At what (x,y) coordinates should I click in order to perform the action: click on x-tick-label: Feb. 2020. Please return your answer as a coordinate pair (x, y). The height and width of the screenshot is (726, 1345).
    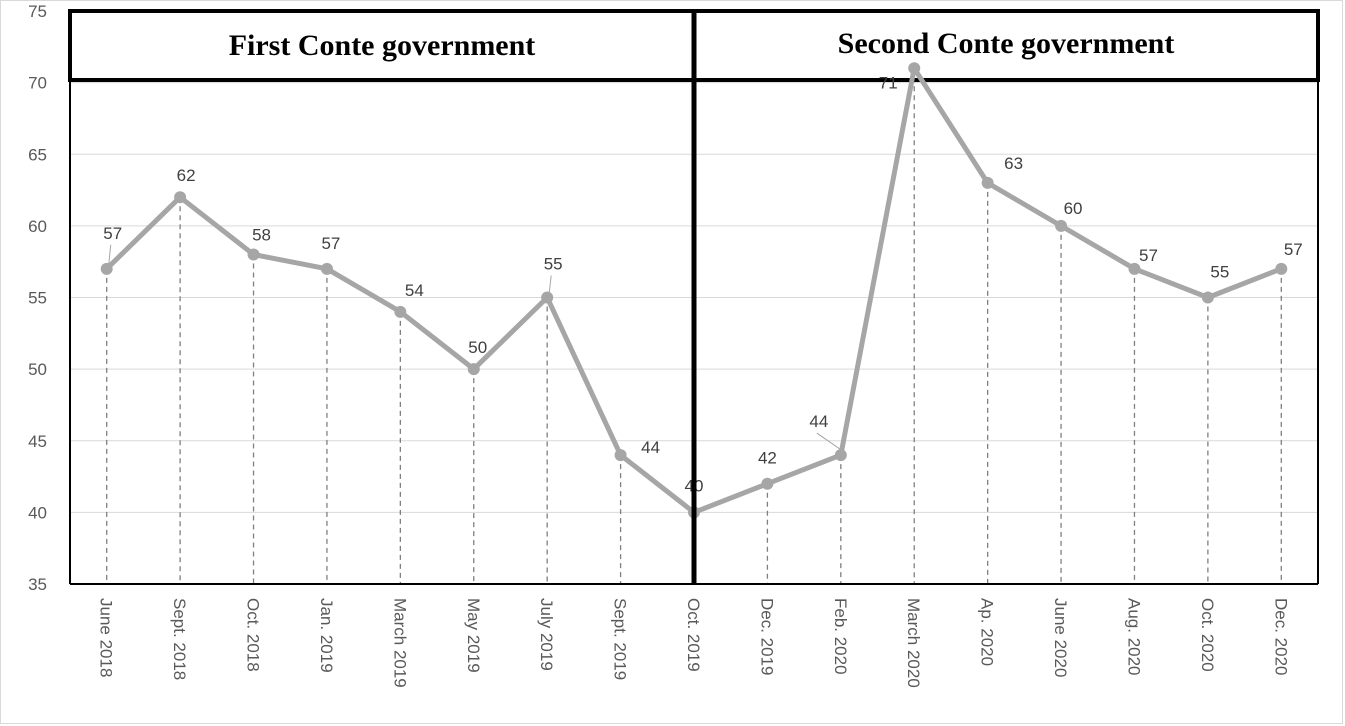
    Looking at the image, I should click on (840, 636).